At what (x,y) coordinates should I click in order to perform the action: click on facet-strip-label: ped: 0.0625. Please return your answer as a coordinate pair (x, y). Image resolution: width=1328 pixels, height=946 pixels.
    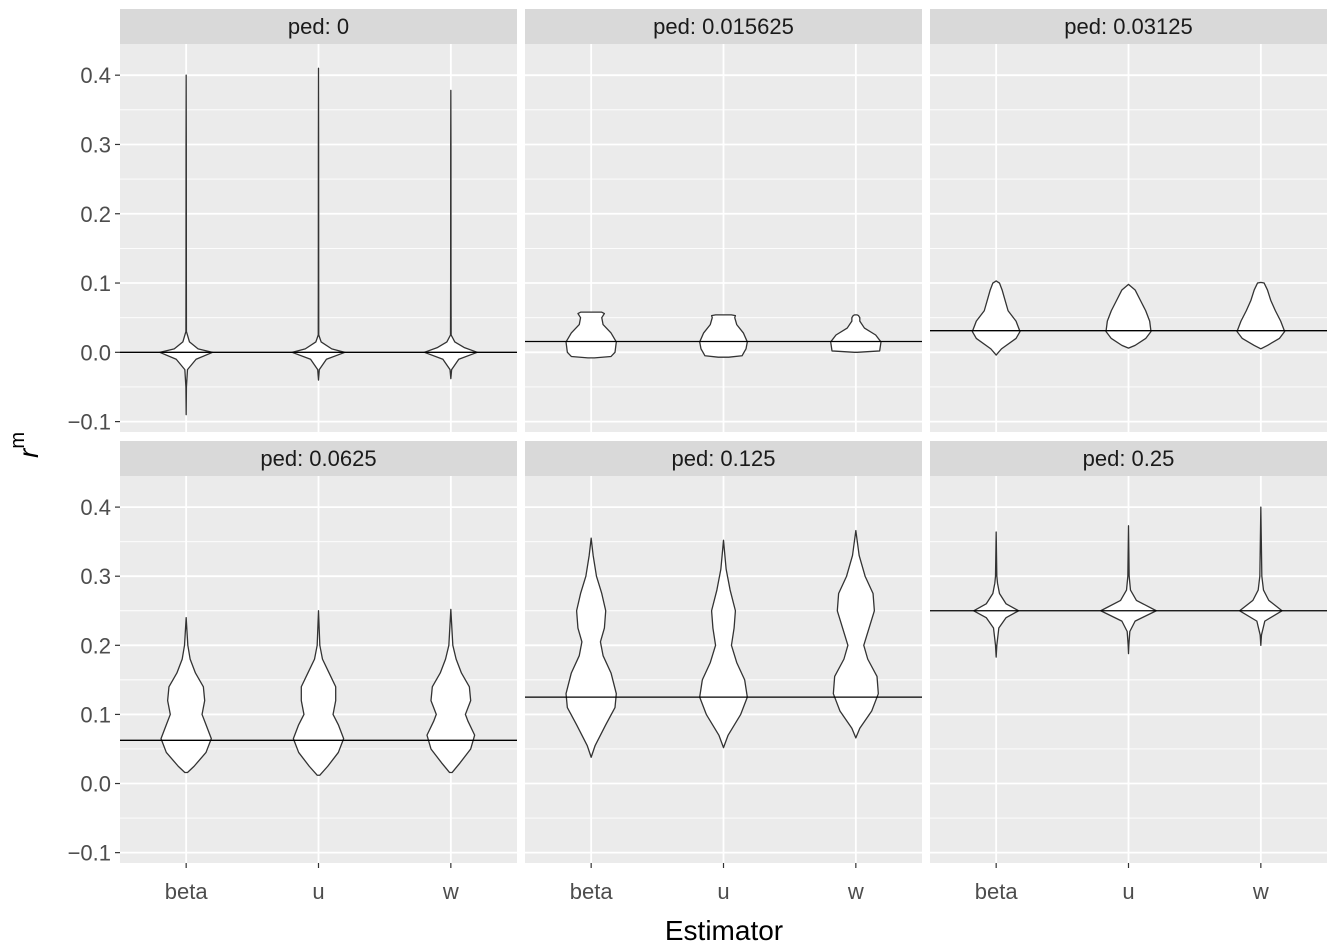
    Looking at the image, I should click on (318, 458).